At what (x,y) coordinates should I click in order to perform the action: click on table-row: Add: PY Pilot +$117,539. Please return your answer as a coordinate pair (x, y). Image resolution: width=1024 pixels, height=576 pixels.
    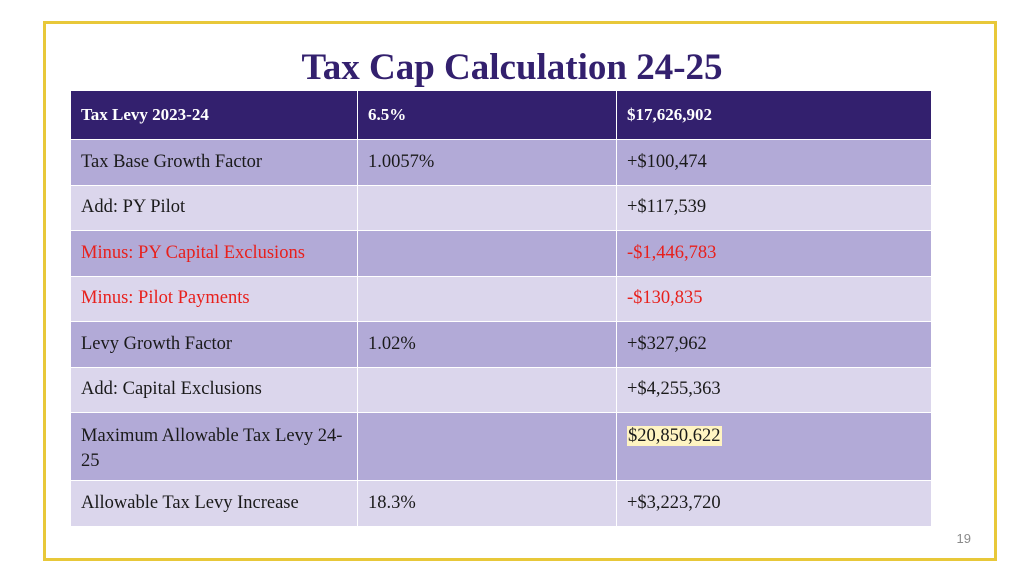
    Looking at the image, I should click on (501, 207).